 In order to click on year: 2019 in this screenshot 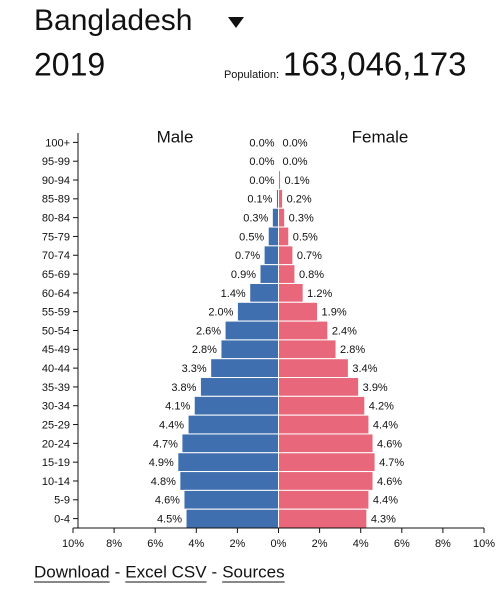, I will do `click(69, 64)`.